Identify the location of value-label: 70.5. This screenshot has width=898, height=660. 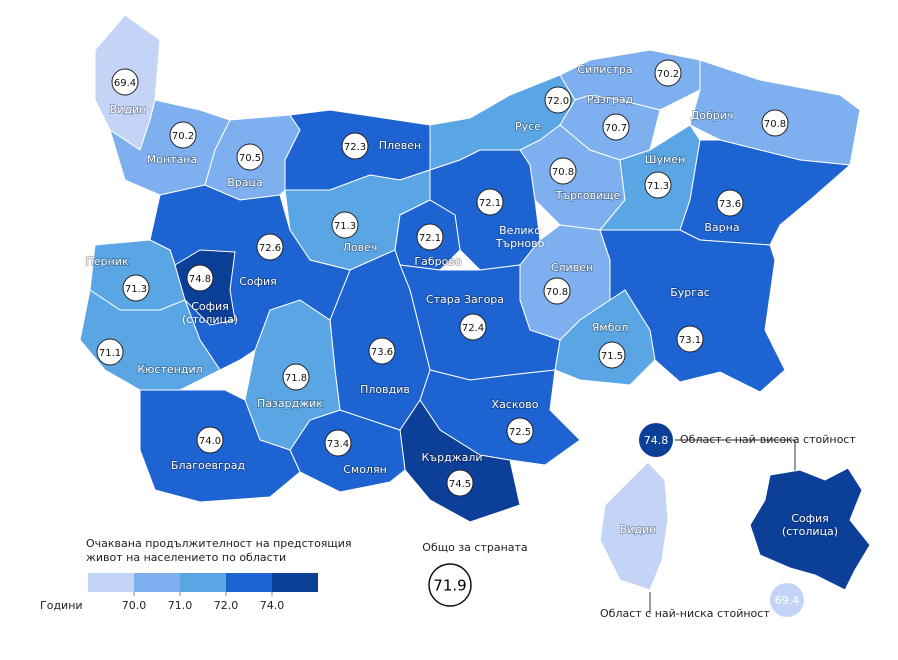
(250, 158).